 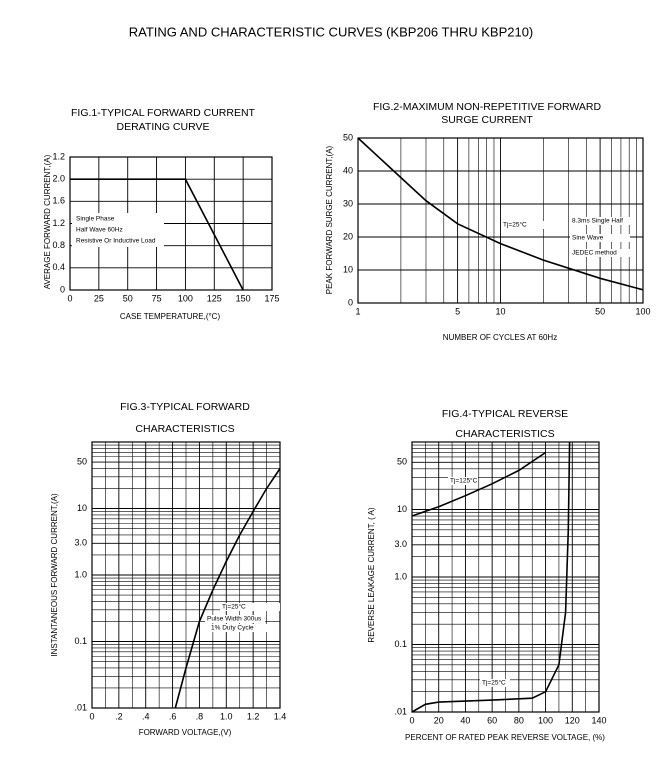 I want to click on x-tick-label: 1.2, so click(x=253, y=716).